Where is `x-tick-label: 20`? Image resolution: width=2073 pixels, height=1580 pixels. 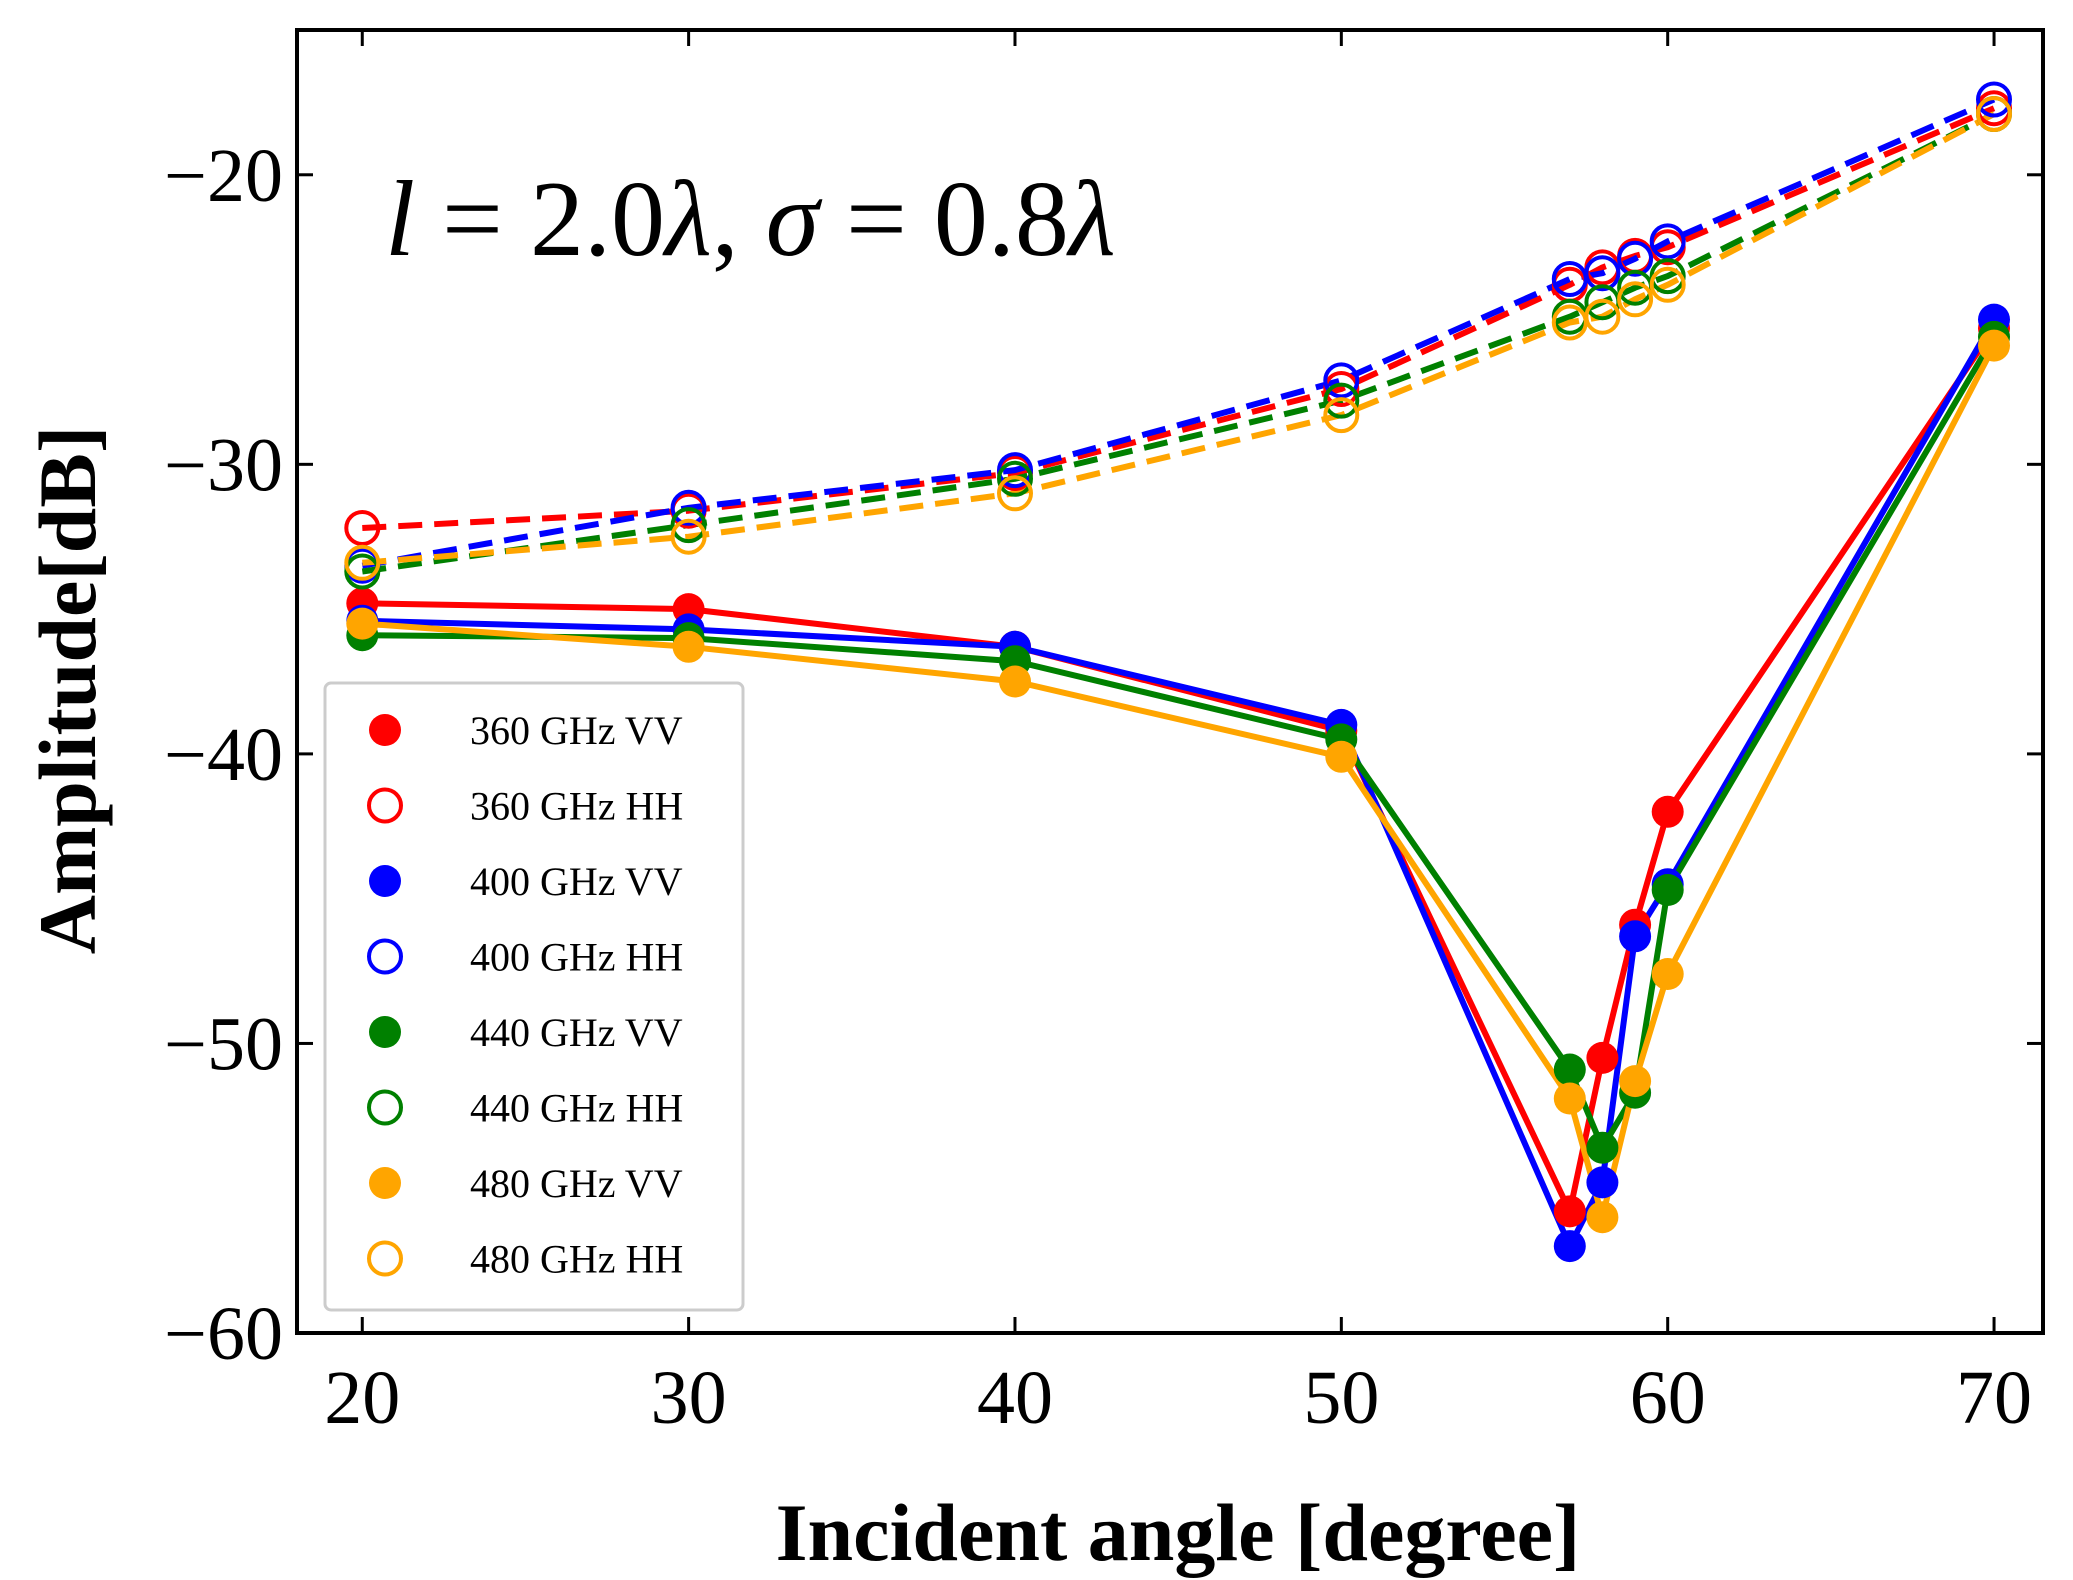
x-tick-label: 20 is located at coordinates (362, 1398).